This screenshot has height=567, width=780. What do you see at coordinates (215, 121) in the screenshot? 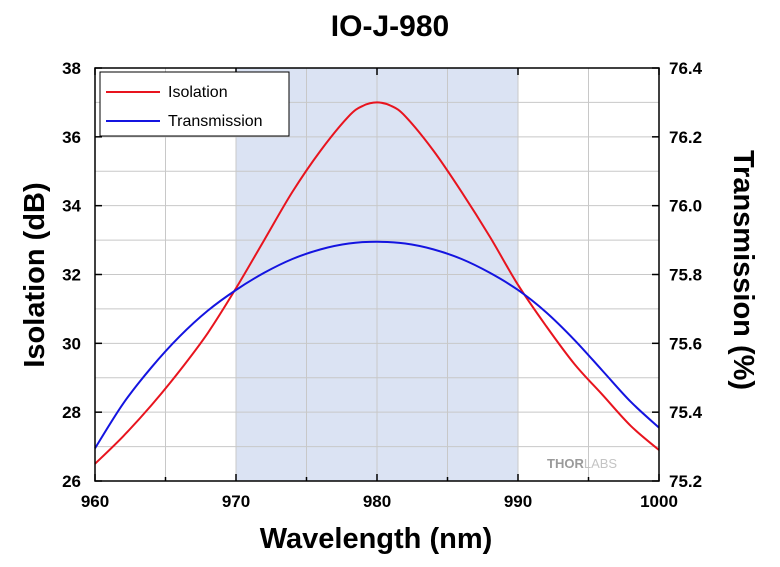
I see `legend-label-transmission: Transmission` at bounding box center [215, 121].